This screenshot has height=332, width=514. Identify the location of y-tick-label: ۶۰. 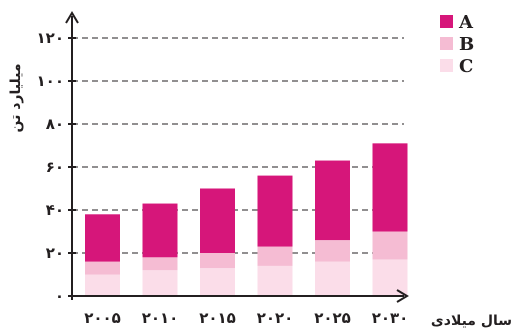
(55, 167).